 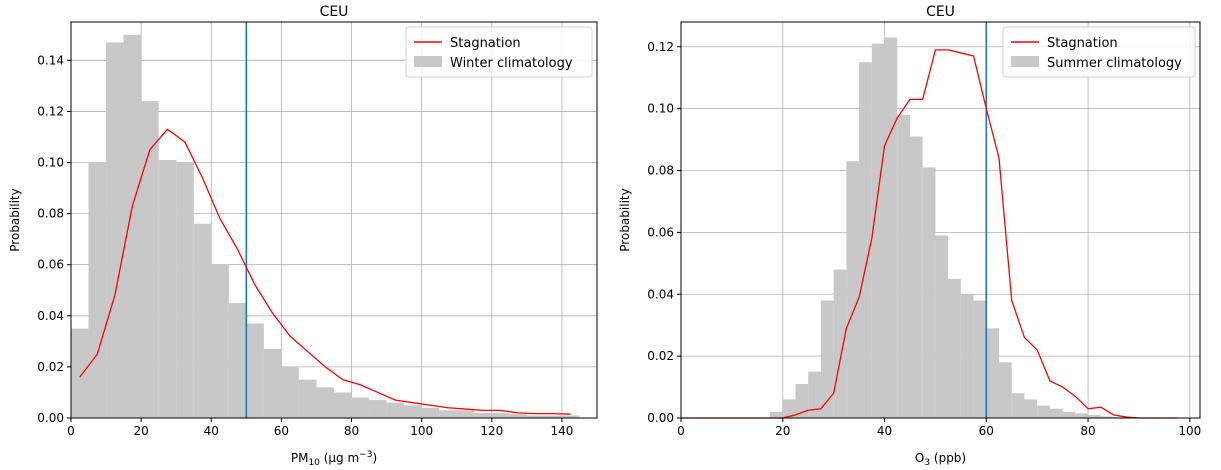 I want to click on o3-chart-title: CEU, so click(x=940, y=12).